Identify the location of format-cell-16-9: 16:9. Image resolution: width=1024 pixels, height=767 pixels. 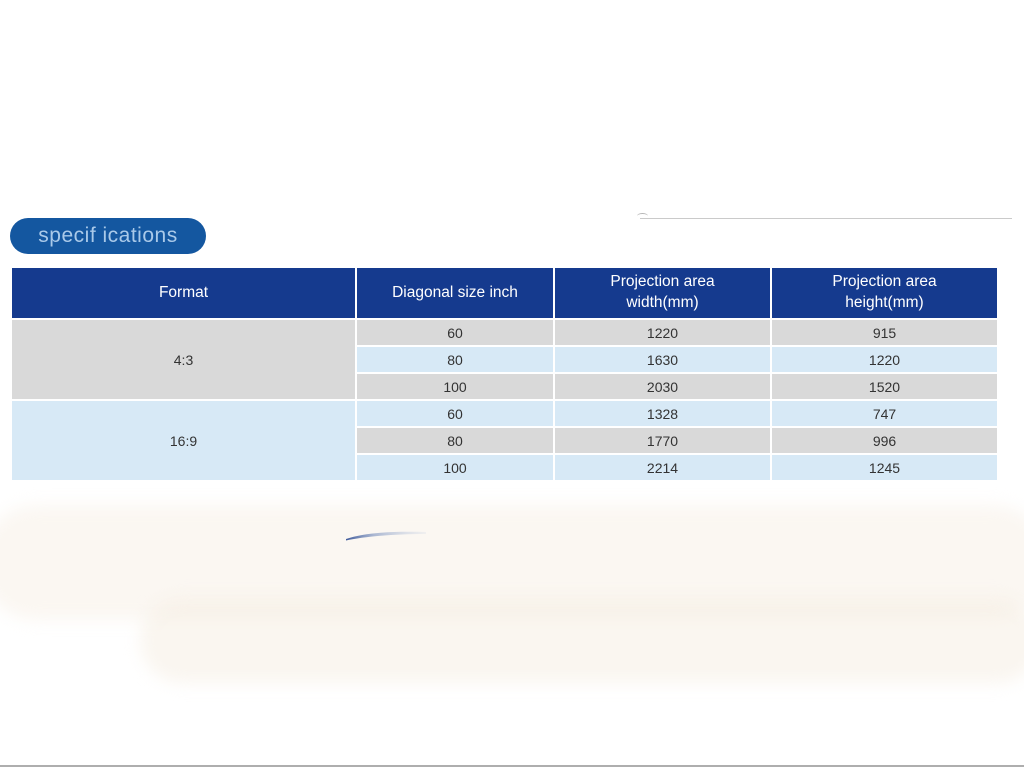
(183, 440).